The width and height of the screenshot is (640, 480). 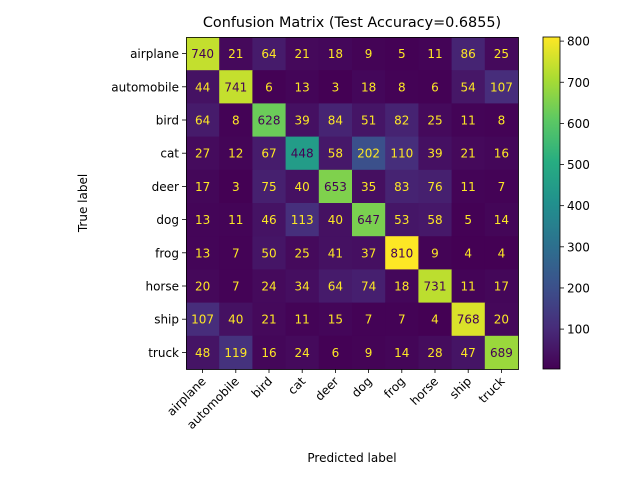 I want to click on colorbar-tick-label: 600, so click(x=578, y=124).